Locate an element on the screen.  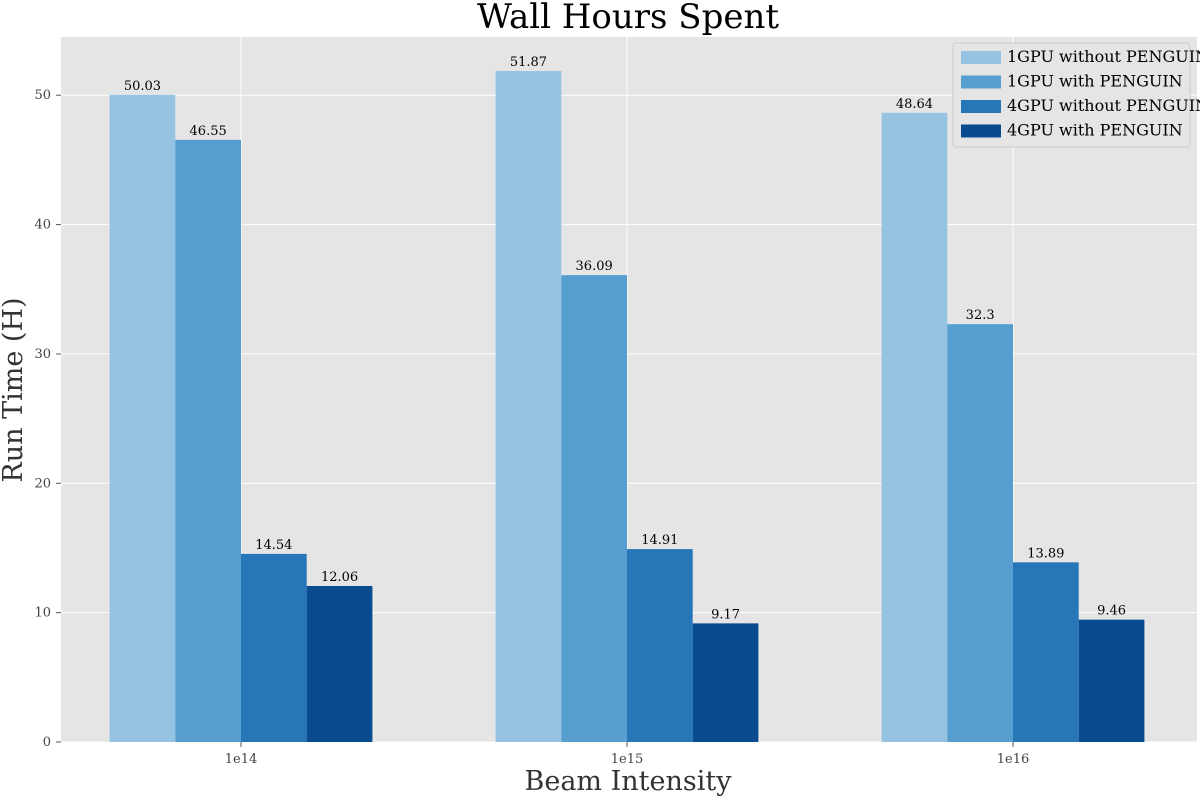
bar-value-label: 51.87 is located at coordinates (528, 62).